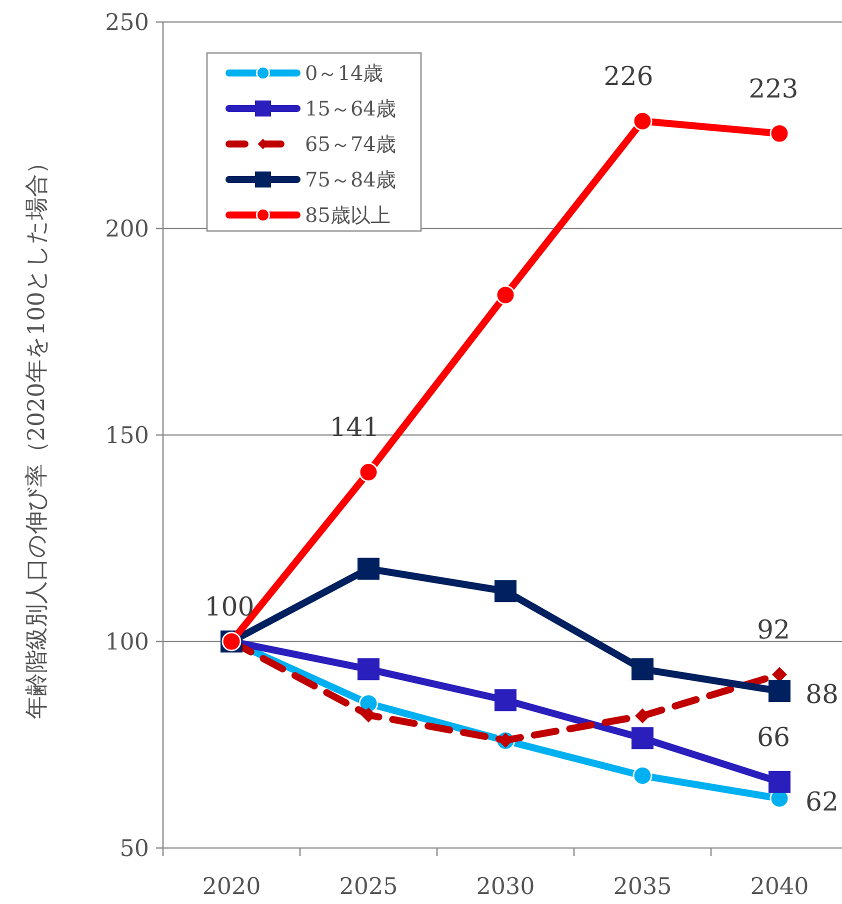 The height and width of the screenshot is (904, 842). What do you see at coordinates (368, 887) in the screenshot?
I see `x-tick-label: 2025` at bounding box center [368, 887].